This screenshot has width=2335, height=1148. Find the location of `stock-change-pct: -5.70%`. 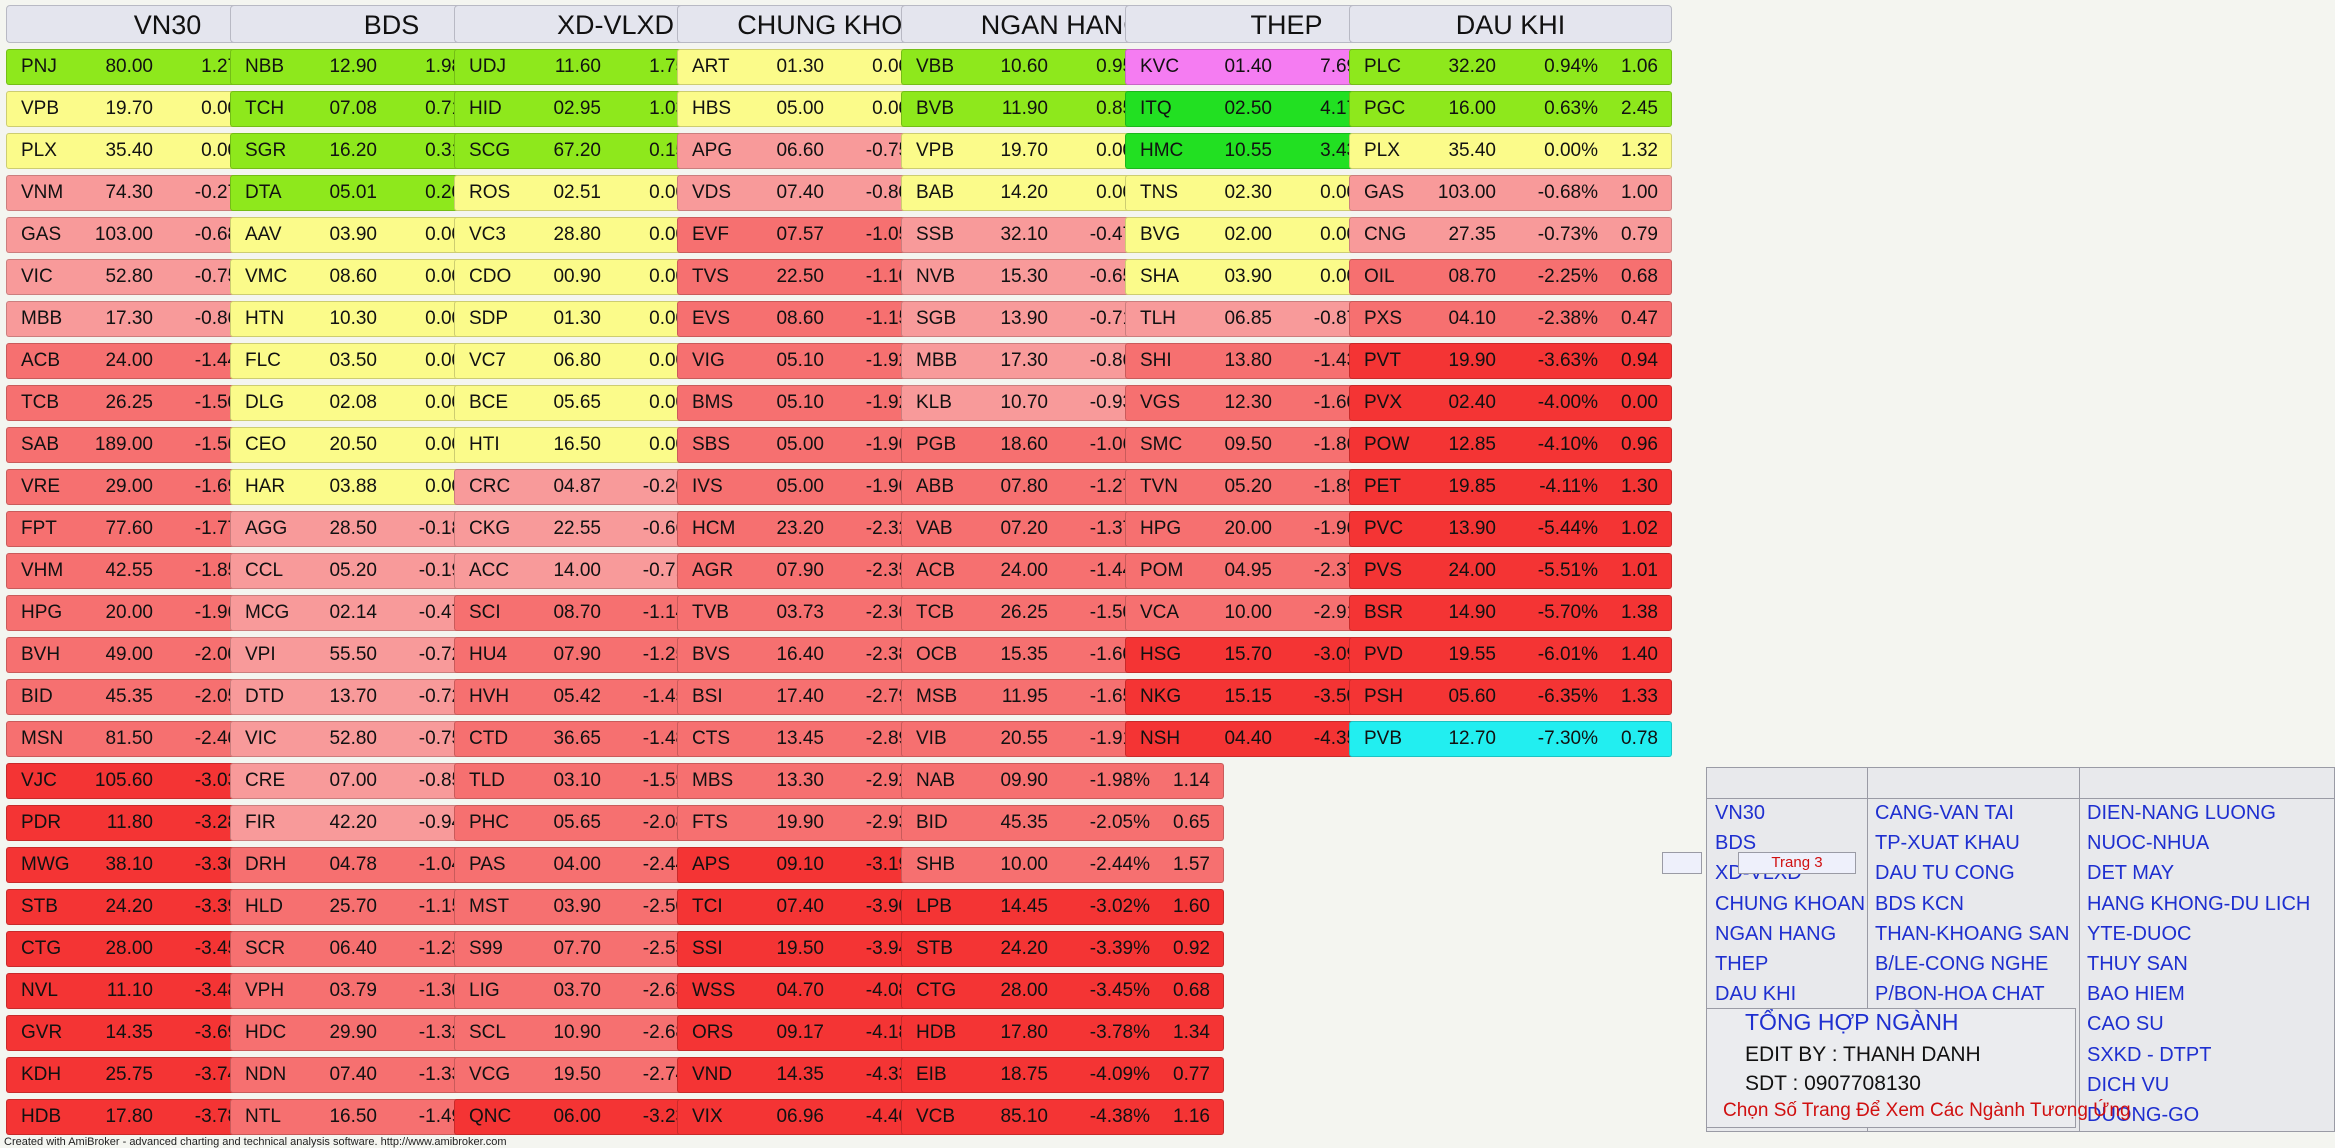

stock-change-pct: -5.70% is located at coordinates (1567, 612).